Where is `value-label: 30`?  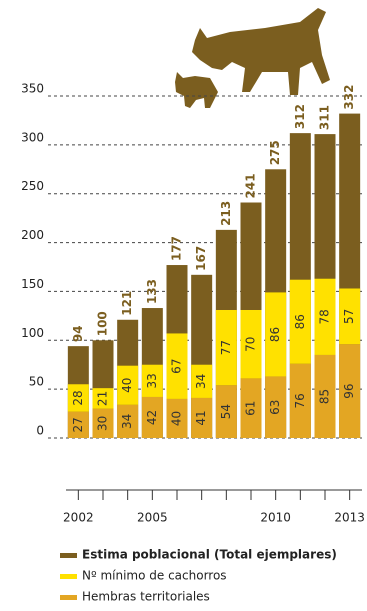 value-label: 30 is located at coordinates (103, 423).